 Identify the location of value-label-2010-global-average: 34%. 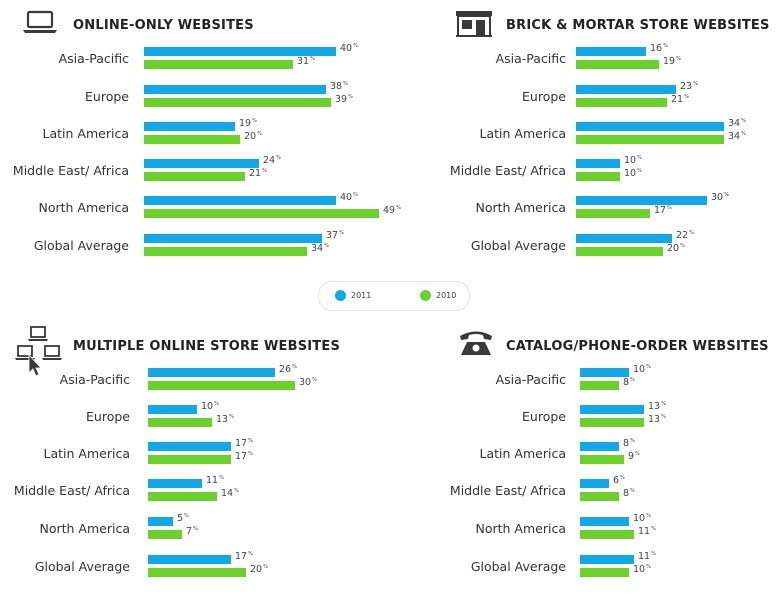
(320, 248).